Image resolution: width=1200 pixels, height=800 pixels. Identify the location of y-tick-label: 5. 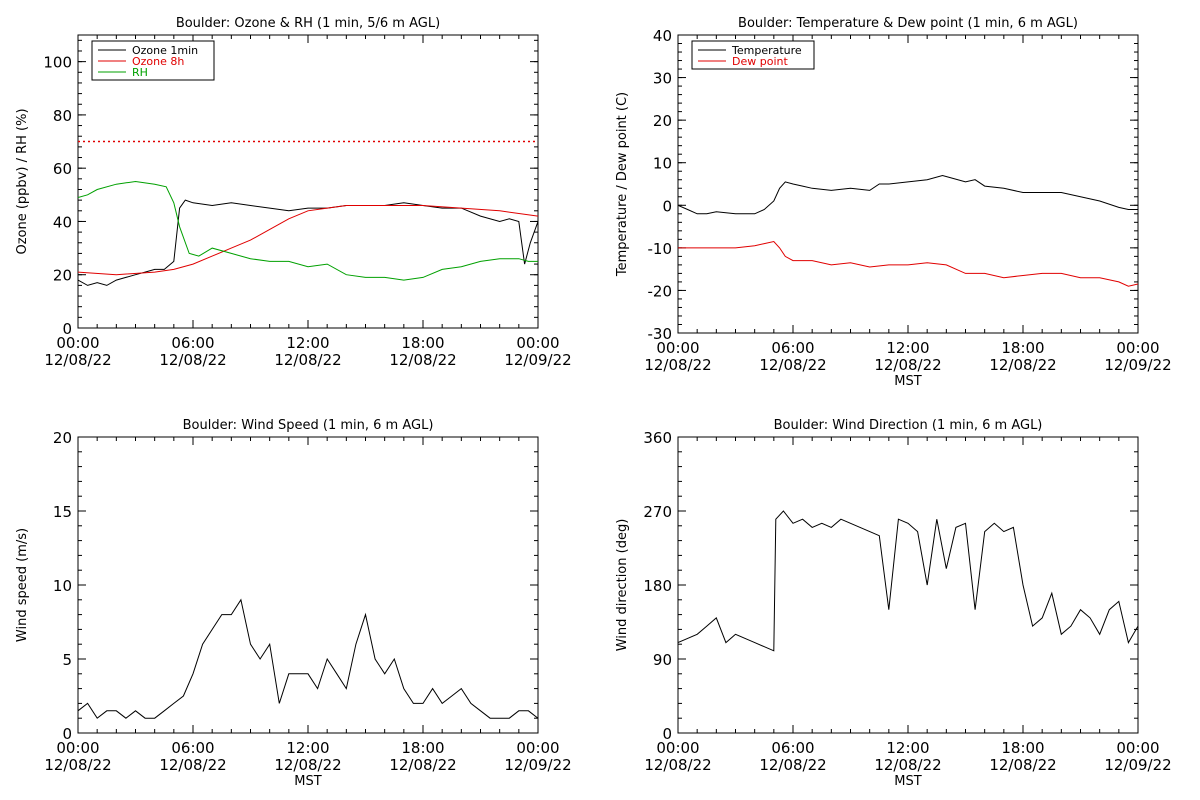
(67, 660).